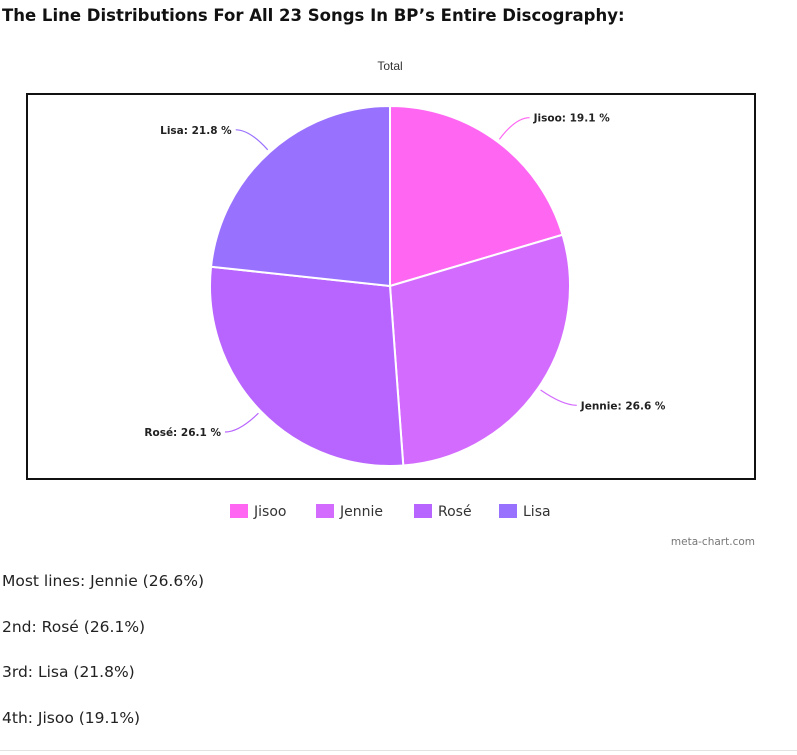 The image size is (797, 755). Describe the element at coordinates (558, 397) in the screenshot. I see `pie-leader-jennie` at that location.